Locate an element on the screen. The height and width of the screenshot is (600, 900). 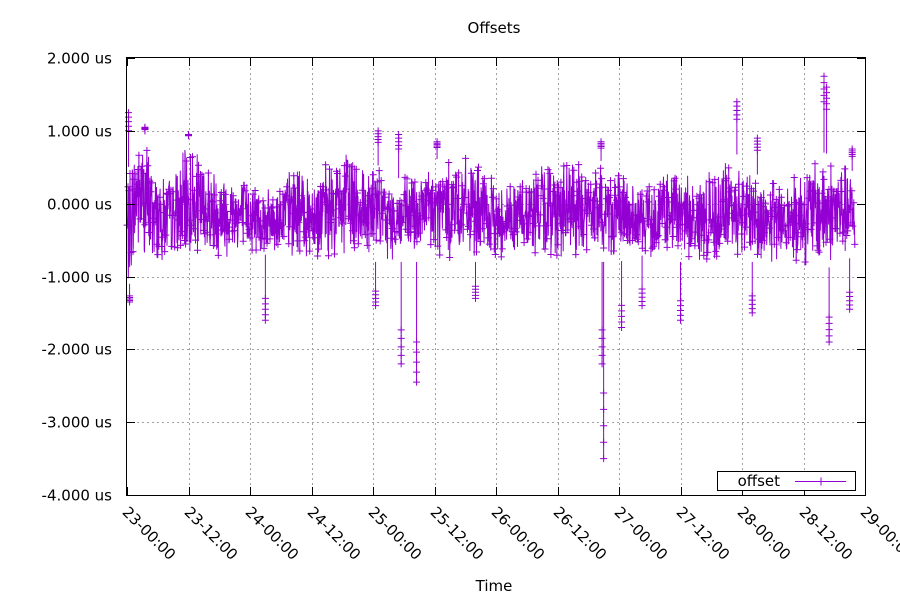
legend: offset is located at coordinates (786, 481).